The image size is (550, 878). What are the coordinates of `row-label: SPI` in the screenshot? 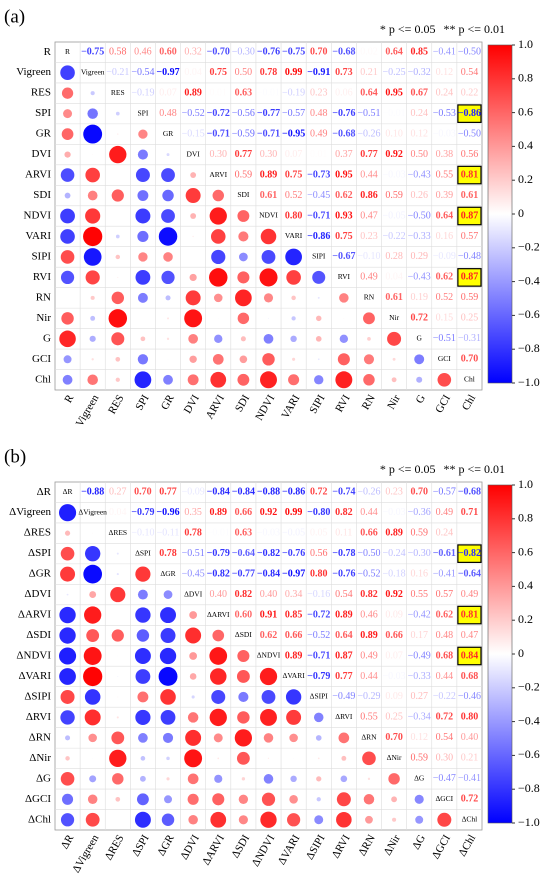 It's located at (43, 113).